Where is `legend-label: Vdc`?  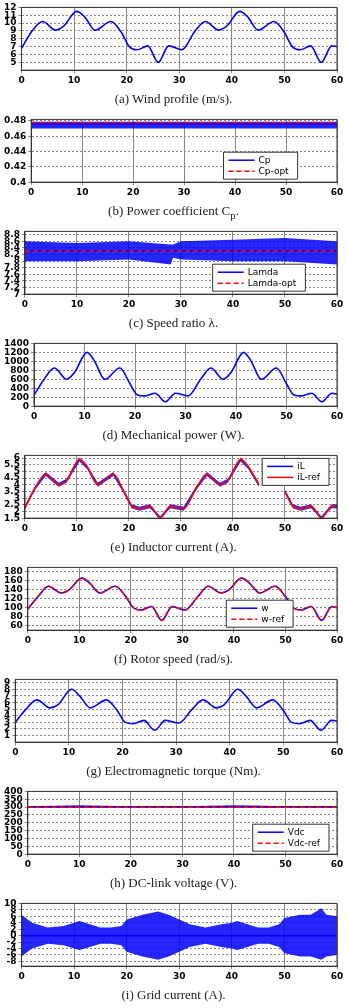 legend-label: Vdc is located at coordinates (296, 831).